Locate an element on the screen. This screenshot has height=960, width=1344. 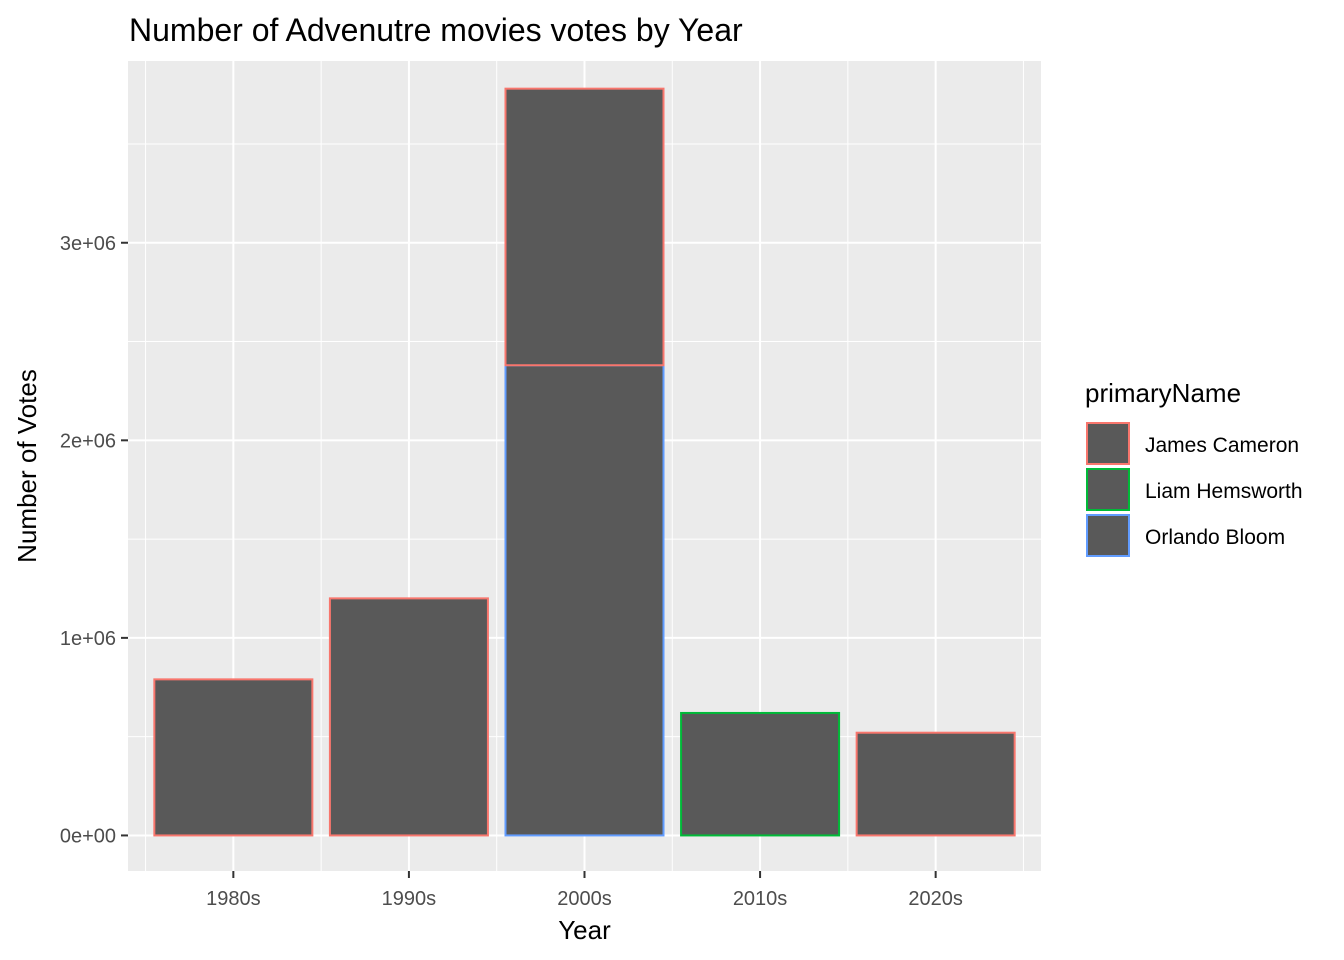
legend-items: James Cameron Liam Hemsworth Orlando Bloom is located at coordinates (1194, 489).